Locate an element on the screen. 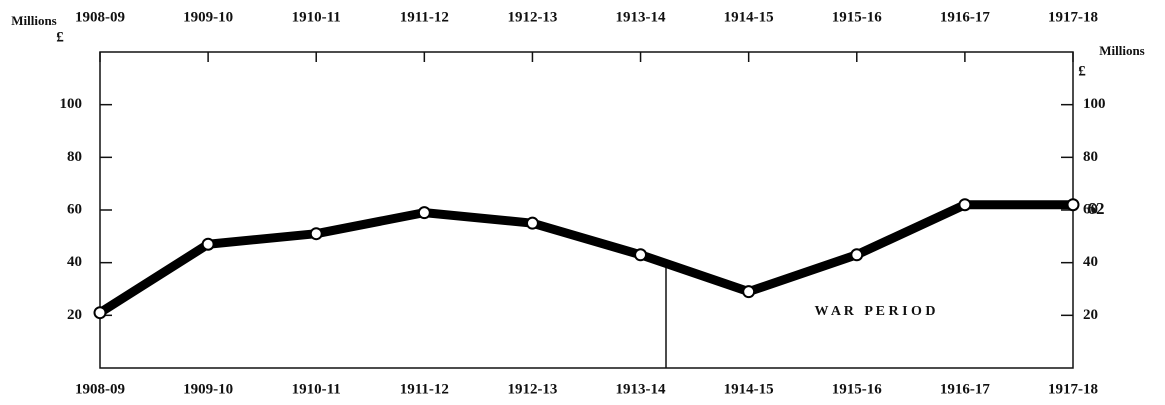  x-top-label: 1916-17 is located at coordinates (965, 17).